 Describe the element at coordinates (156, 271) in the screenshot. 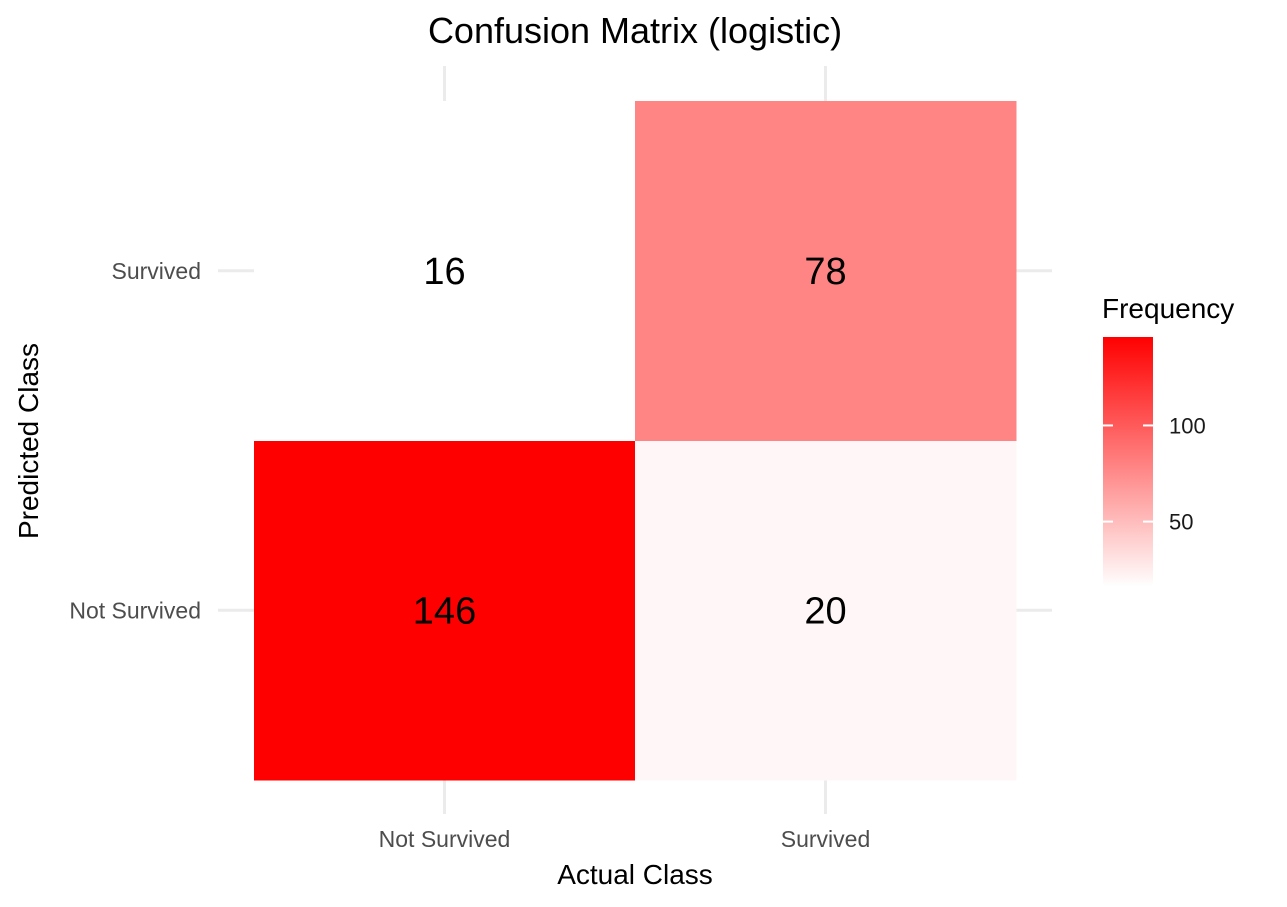

I see `y-tick-label: Survived` at that location.